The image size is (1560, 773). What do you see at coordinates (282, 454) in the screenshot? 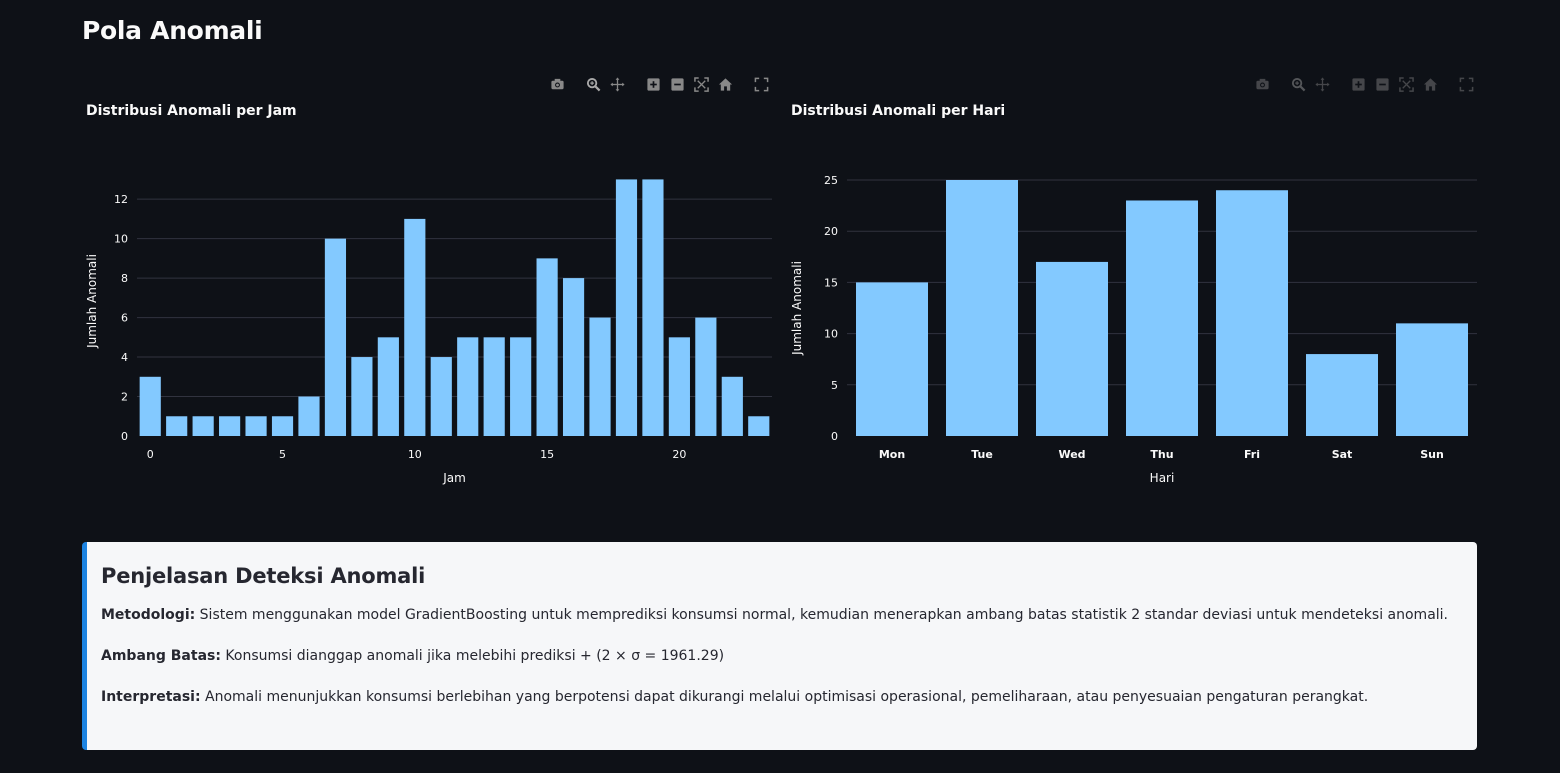
I see `x-tick-label: 5` at bounding box center [282, 454].